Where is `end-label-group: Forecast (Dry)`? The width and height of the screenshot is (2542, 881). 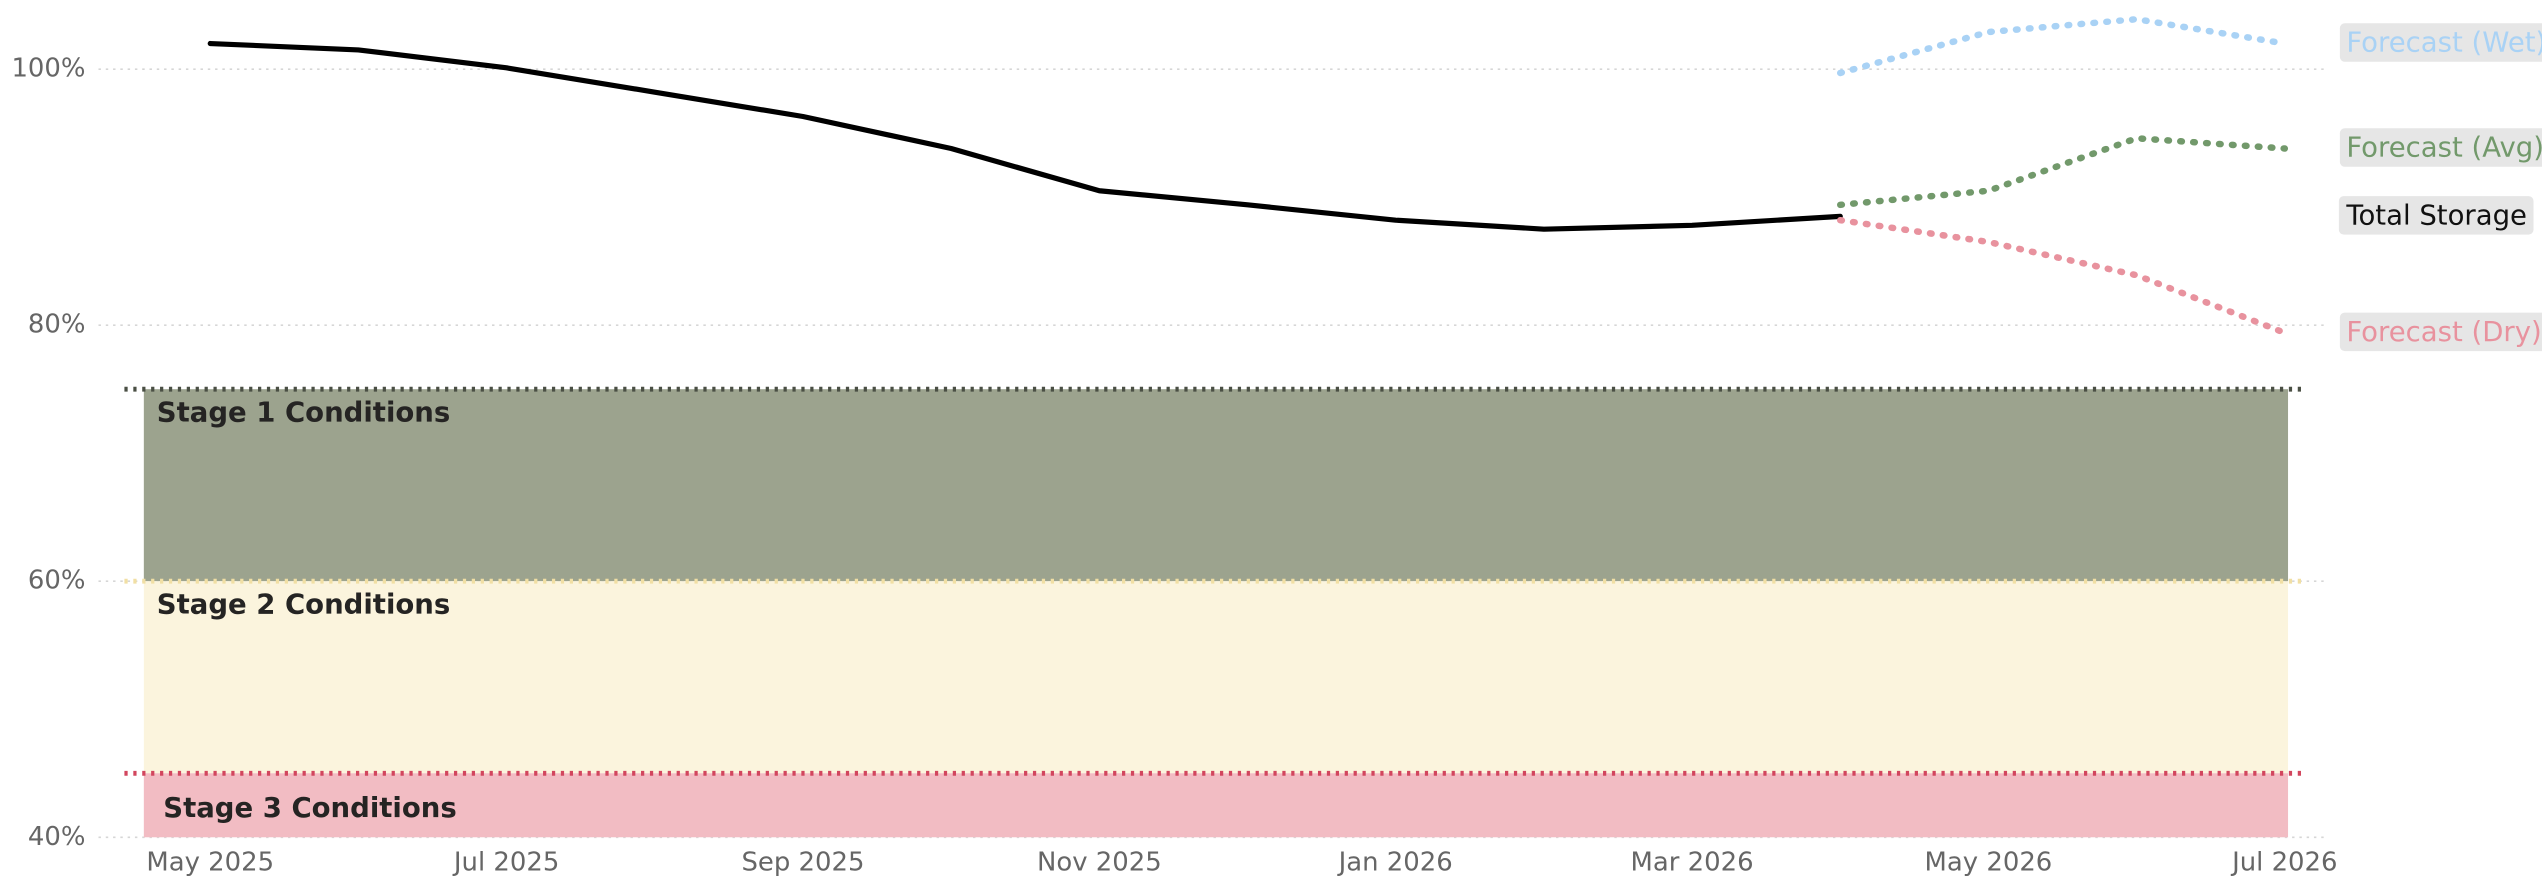 end-label-group: Forecast (Dry) is located at coordinates (2440, 332).